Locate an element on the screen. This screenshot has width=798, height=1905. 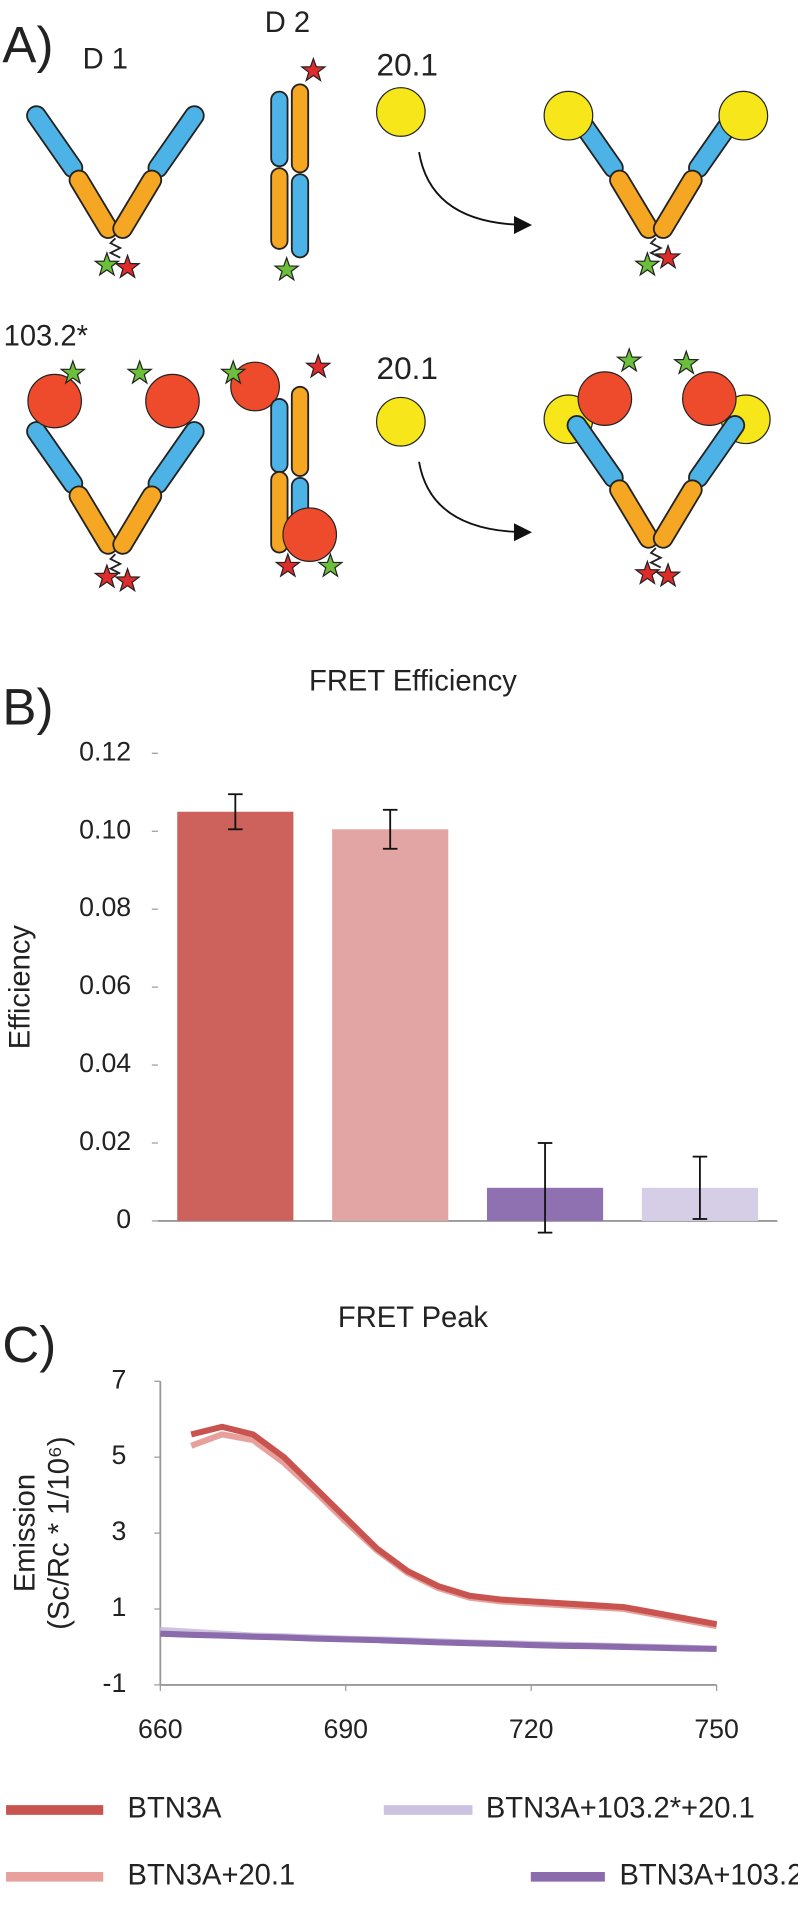
panel-label: C) is located at coordinates (29, 1344).